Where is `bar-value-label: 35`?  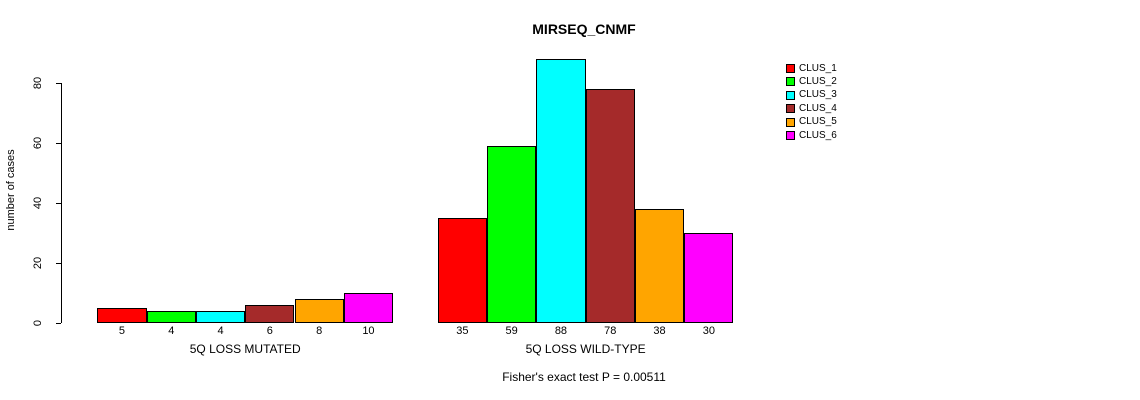
bar-value-label: 35 is located at coordinates (462, 331).